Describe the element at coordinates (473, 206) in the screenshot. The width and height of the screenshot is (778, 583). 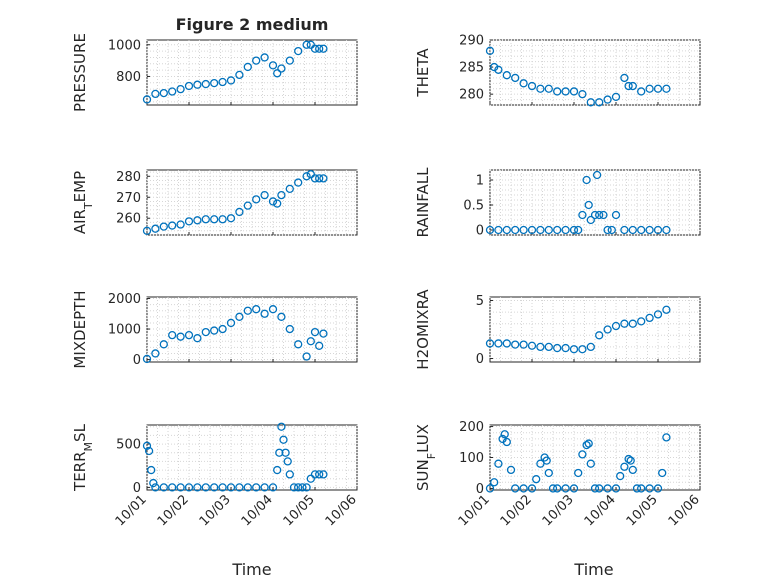
I see `y-tick-label: 0.5` at that location.